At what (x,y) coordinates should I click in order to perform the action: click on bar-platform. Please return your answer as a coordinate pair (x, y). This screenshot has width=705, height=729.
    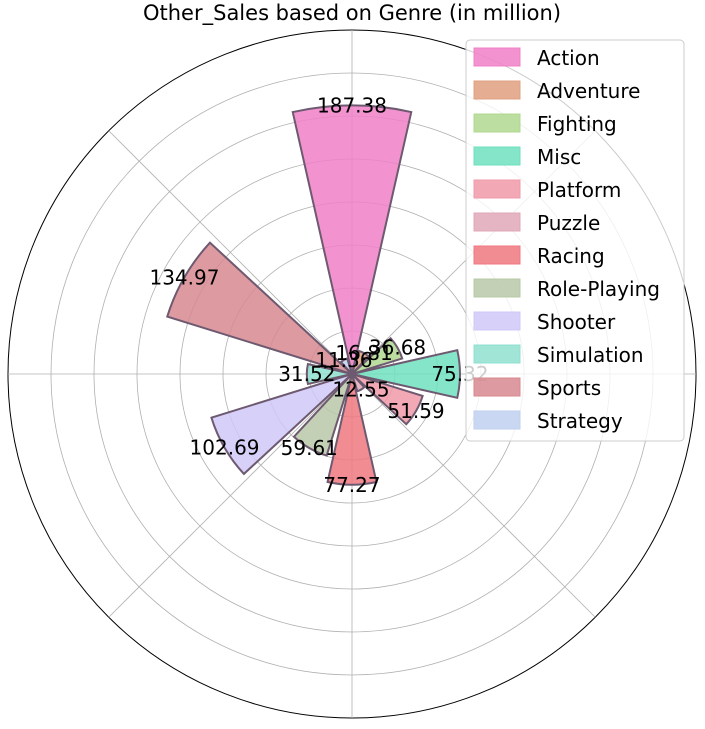
    Looking at the image, I should click on (387, 399).